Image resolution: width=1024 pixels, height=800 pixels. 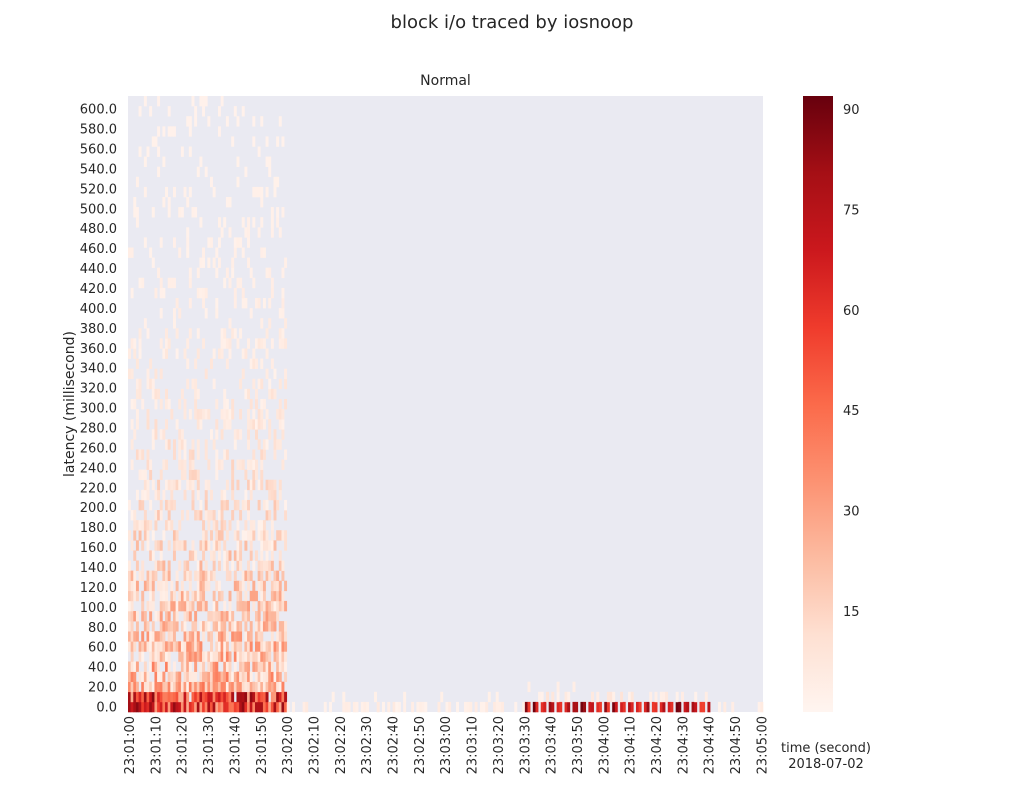 I want to click on x-tick-label: 23:03:30, so click(x=525, y=745).